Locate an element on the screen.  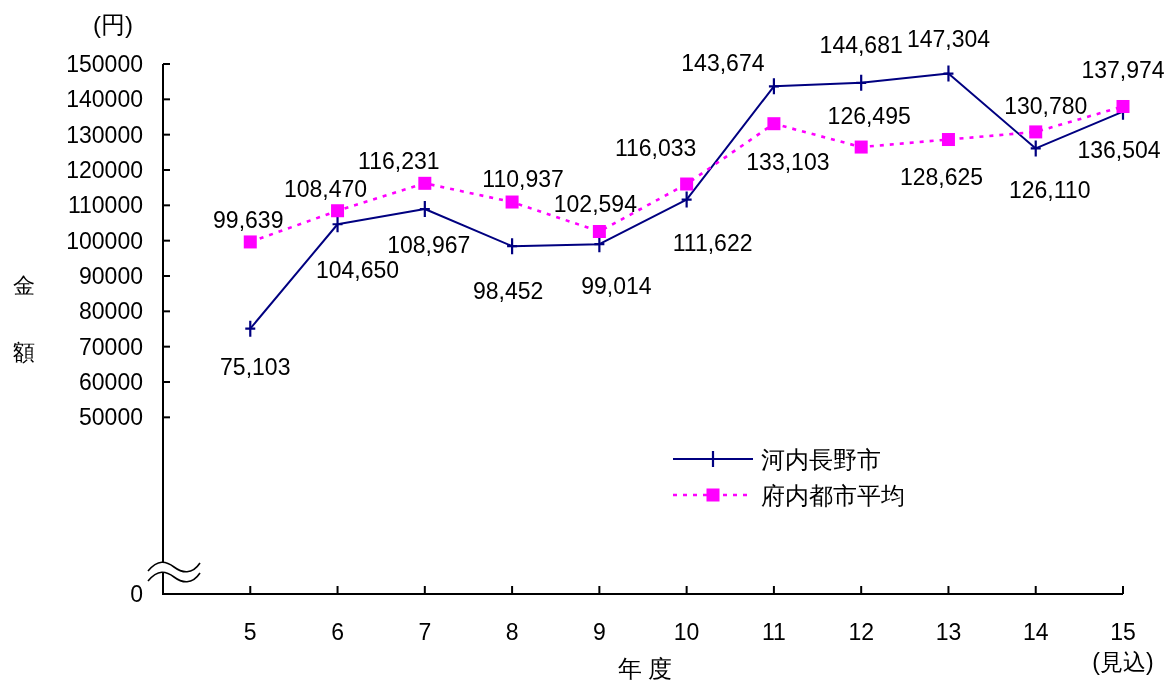
y-tick-label: 100000 is located at coordinates (104, 240).